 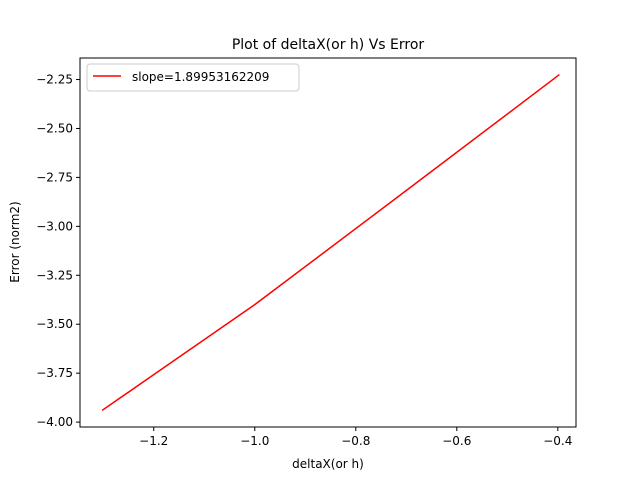 What do you see at coordinates (557, 441) in the screenshot?
I see `x-tick-label: −0.4` at bounding box center [557, 441].